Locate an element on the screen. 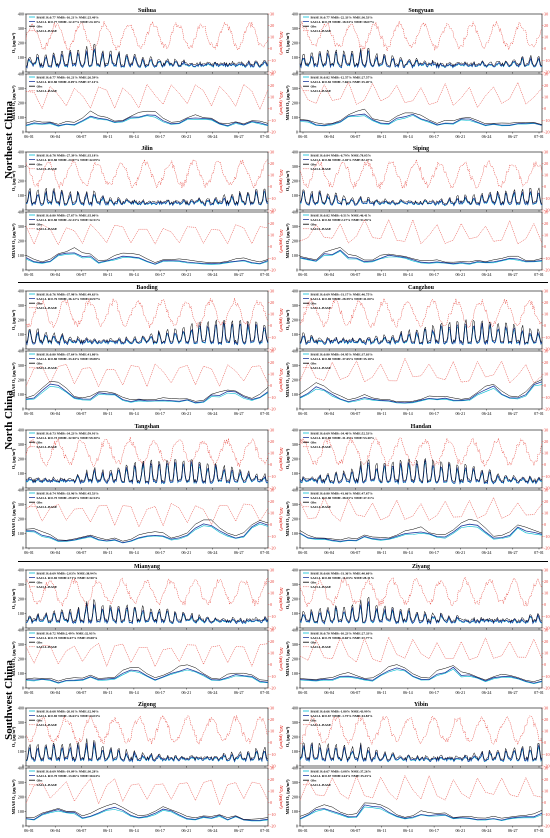 The width and height of the screenshot is (550, 838). city-title: Jilin is located at coordinates (147, 149).